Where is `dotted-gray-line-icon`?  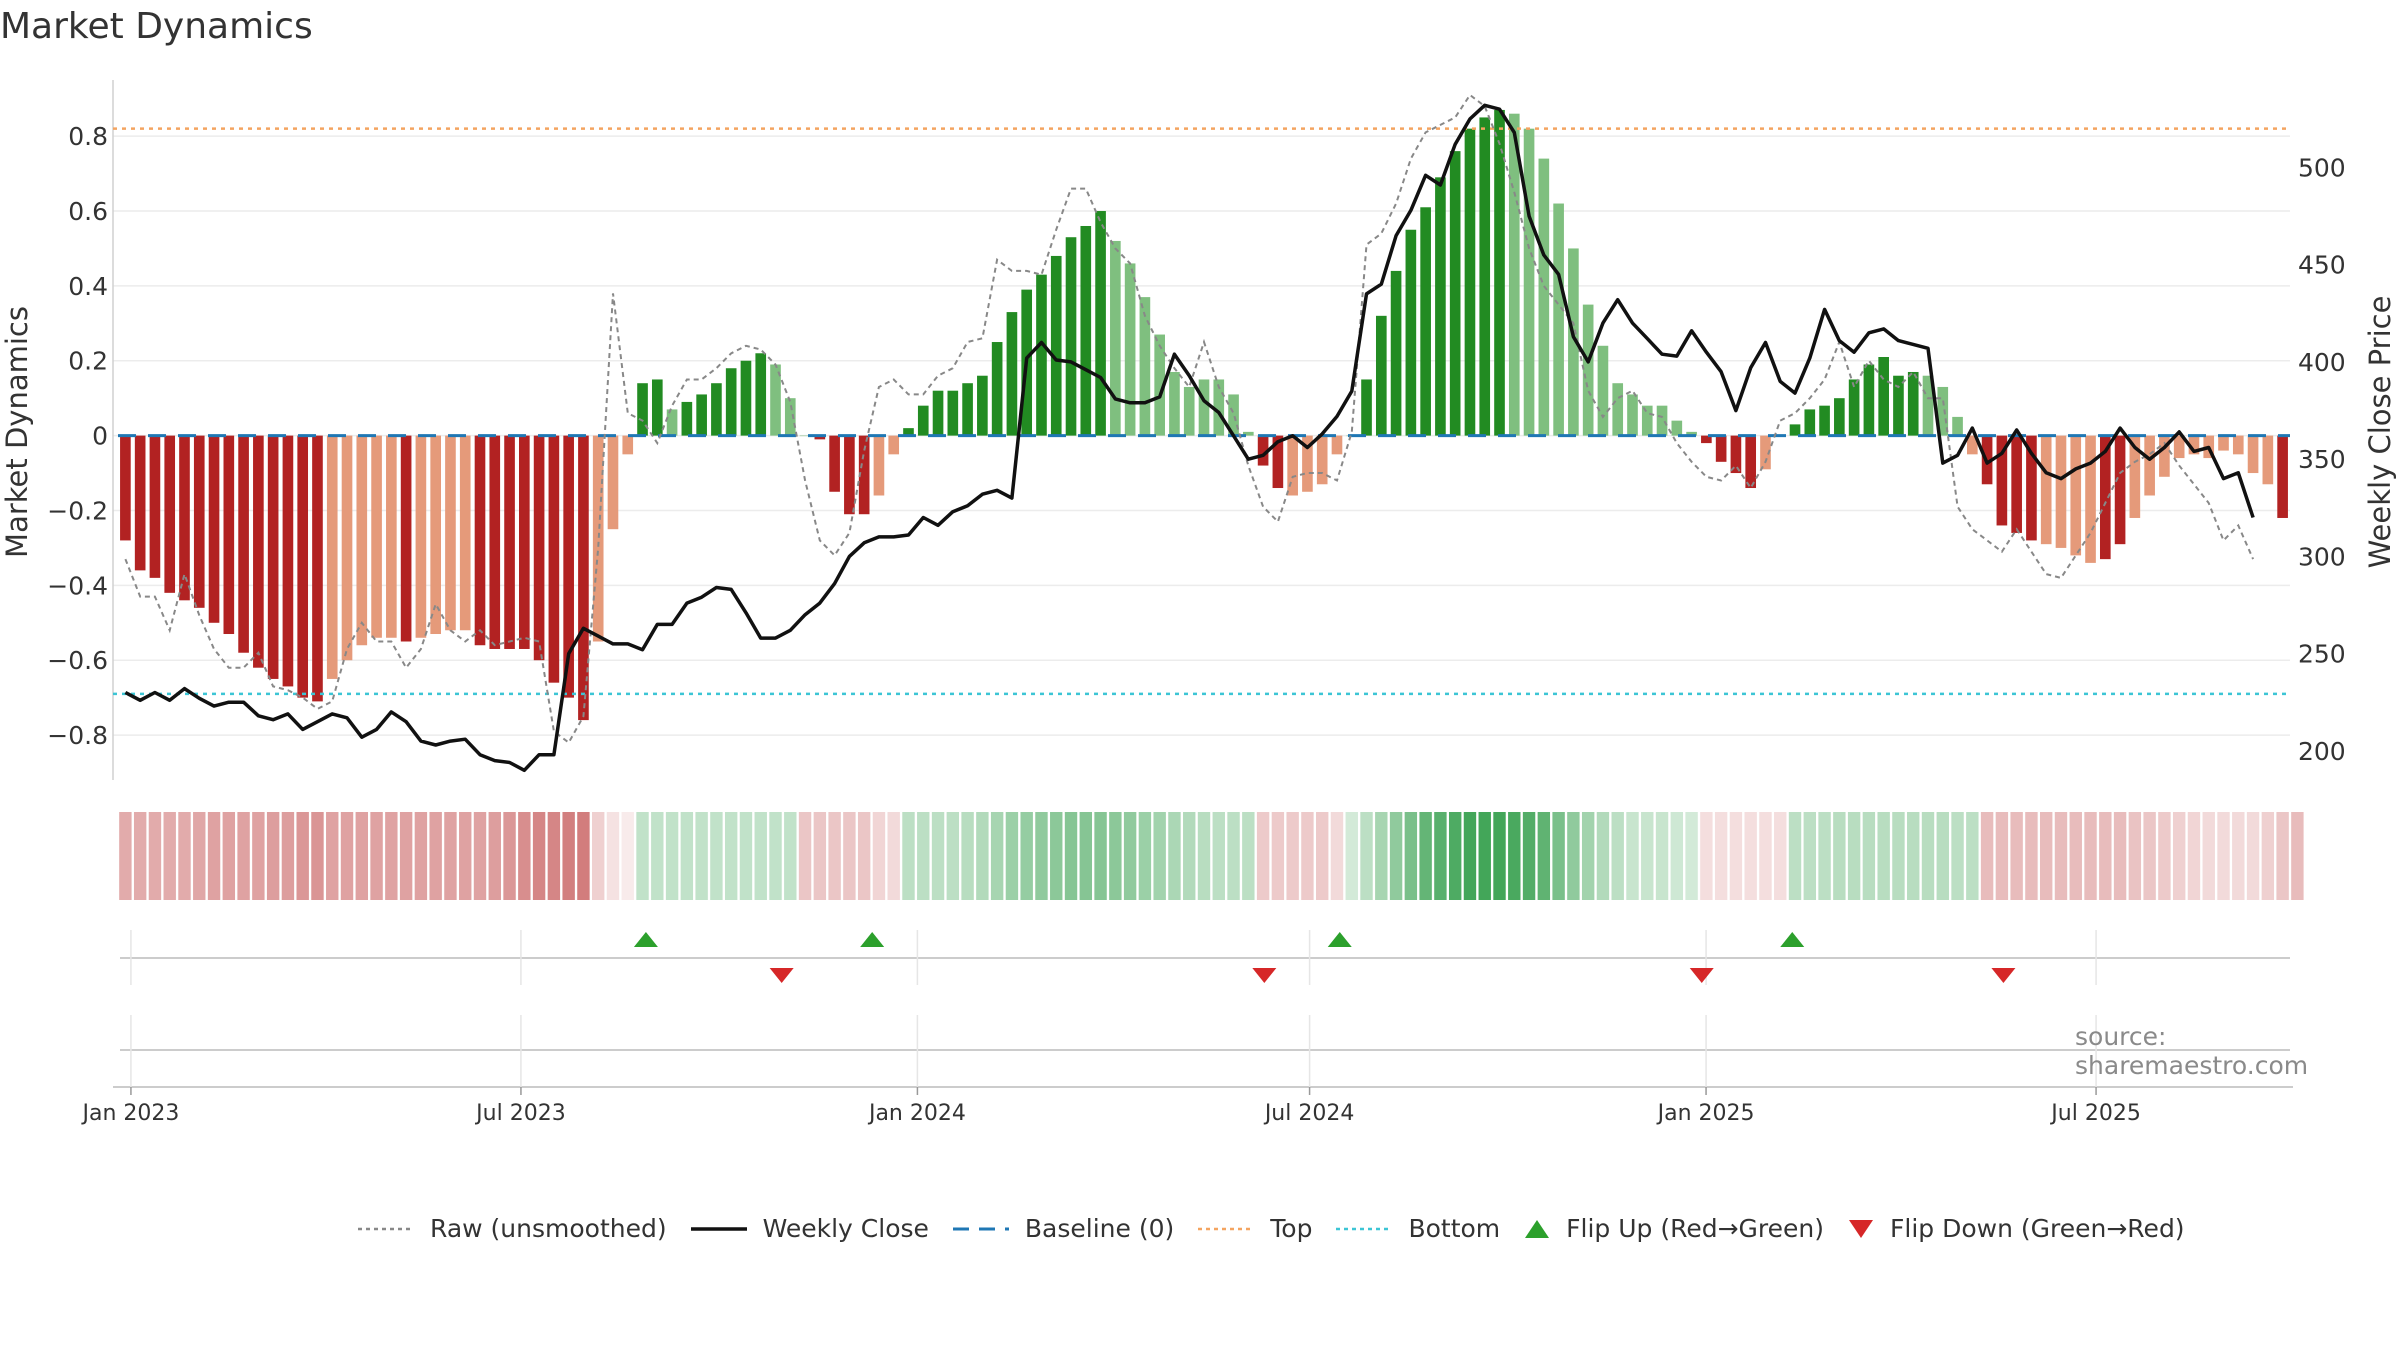
dotted-gray-line-icon is located at coordinates (386, 1228).